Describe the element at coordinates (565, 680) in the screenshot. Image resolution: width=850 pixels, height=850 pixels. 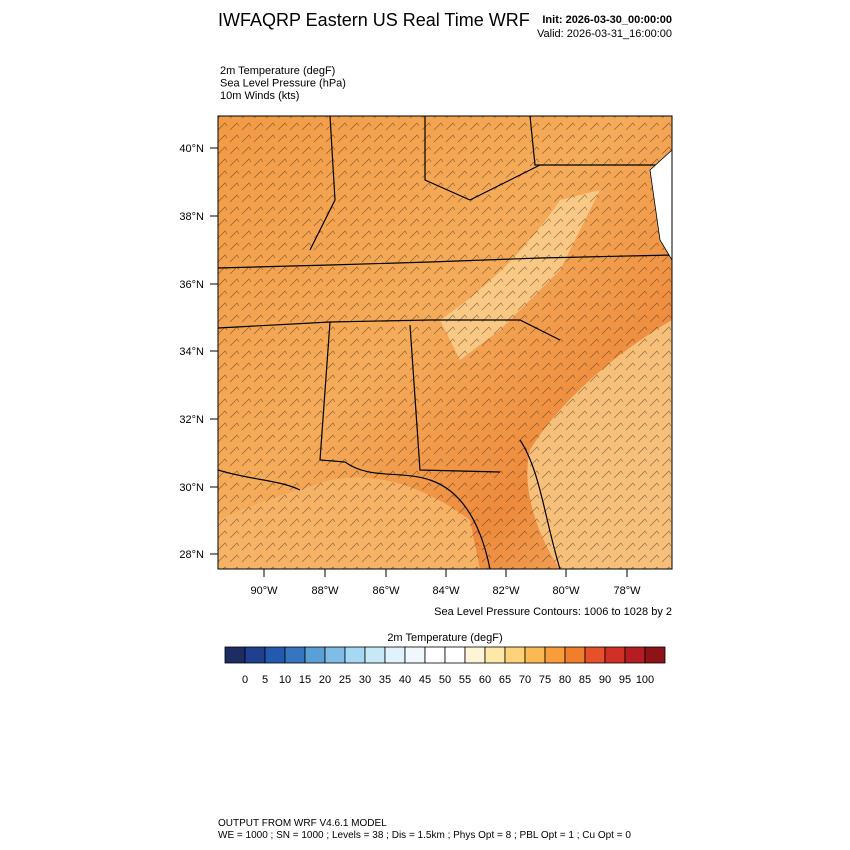
I see `colorbar-label: 80` at that location.